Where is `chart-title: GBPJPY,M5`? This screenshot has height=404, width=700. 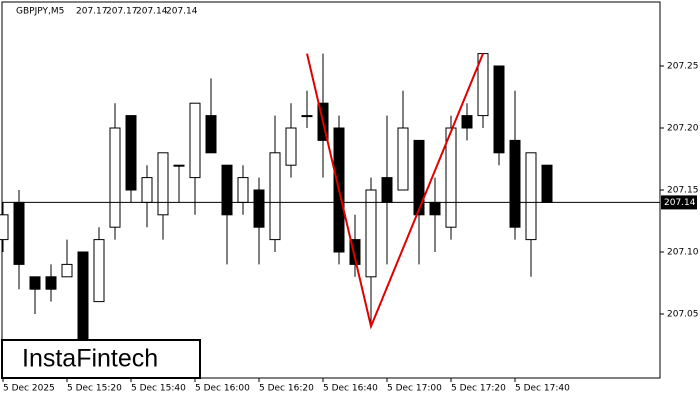 chart-title: GBPJPY,M5 is located at coordinates (40, 12).